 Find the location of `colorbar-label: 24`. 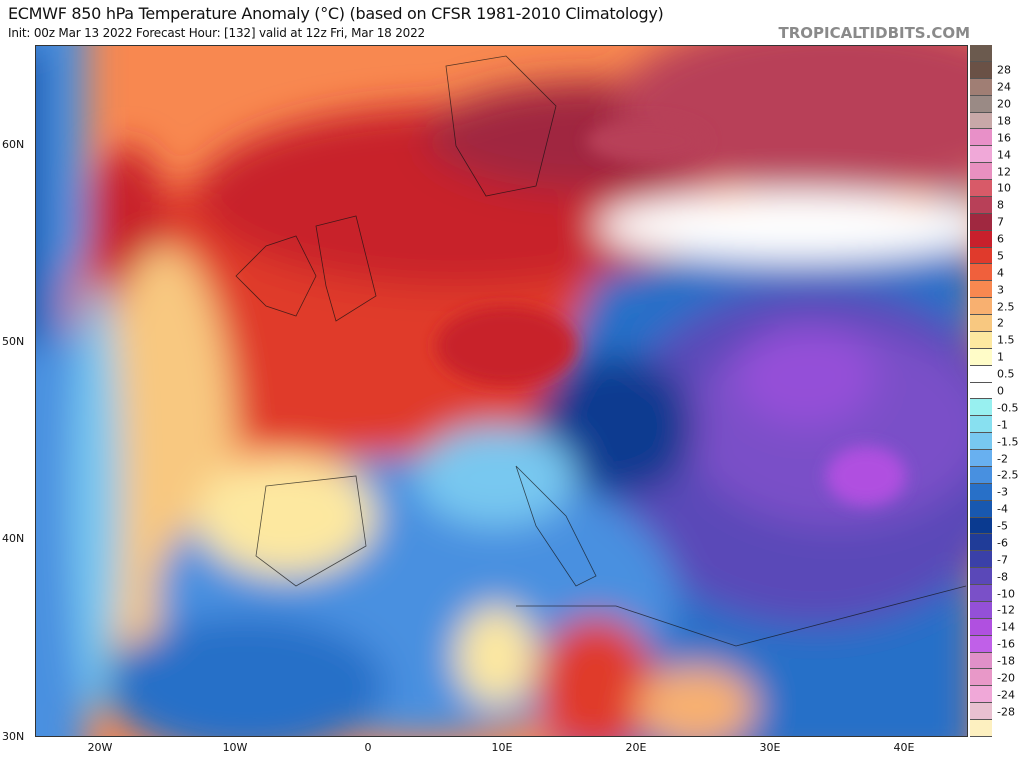

colorbar-label: 24 is located at coordinates (1004, 87).